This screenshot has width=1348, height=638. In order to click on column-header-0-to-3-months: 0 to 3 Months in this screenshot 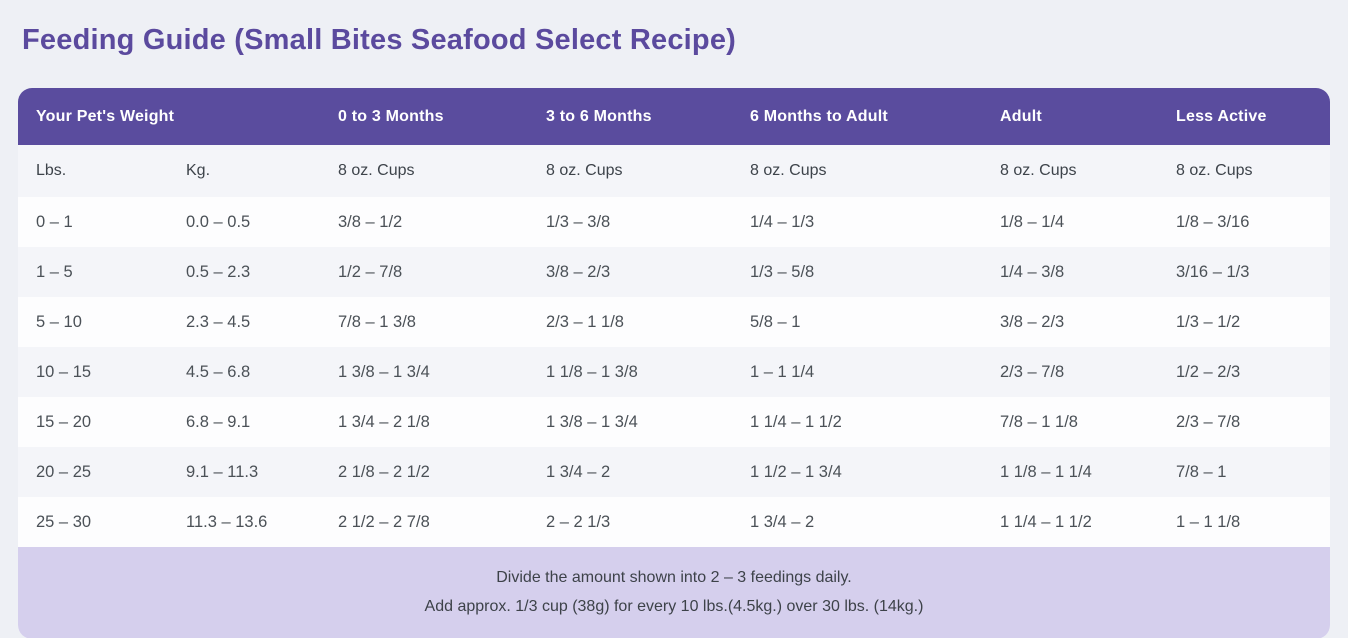, I will do `click(391, 116)`.